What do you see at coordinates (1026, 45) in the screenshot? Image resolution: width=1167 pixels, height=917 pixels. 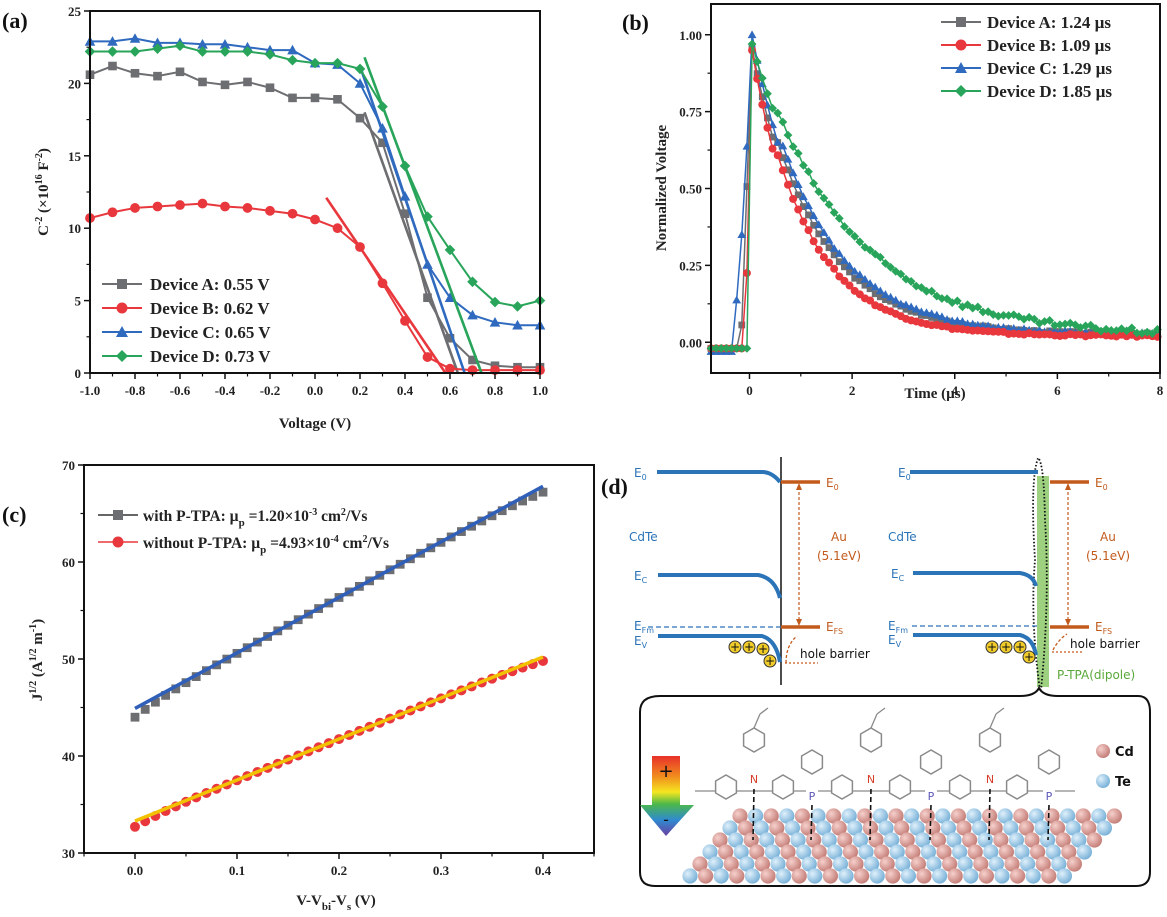 I see `legend-b-device-b: Device B: 1.09 µs` at bounding box center [1026, 45].